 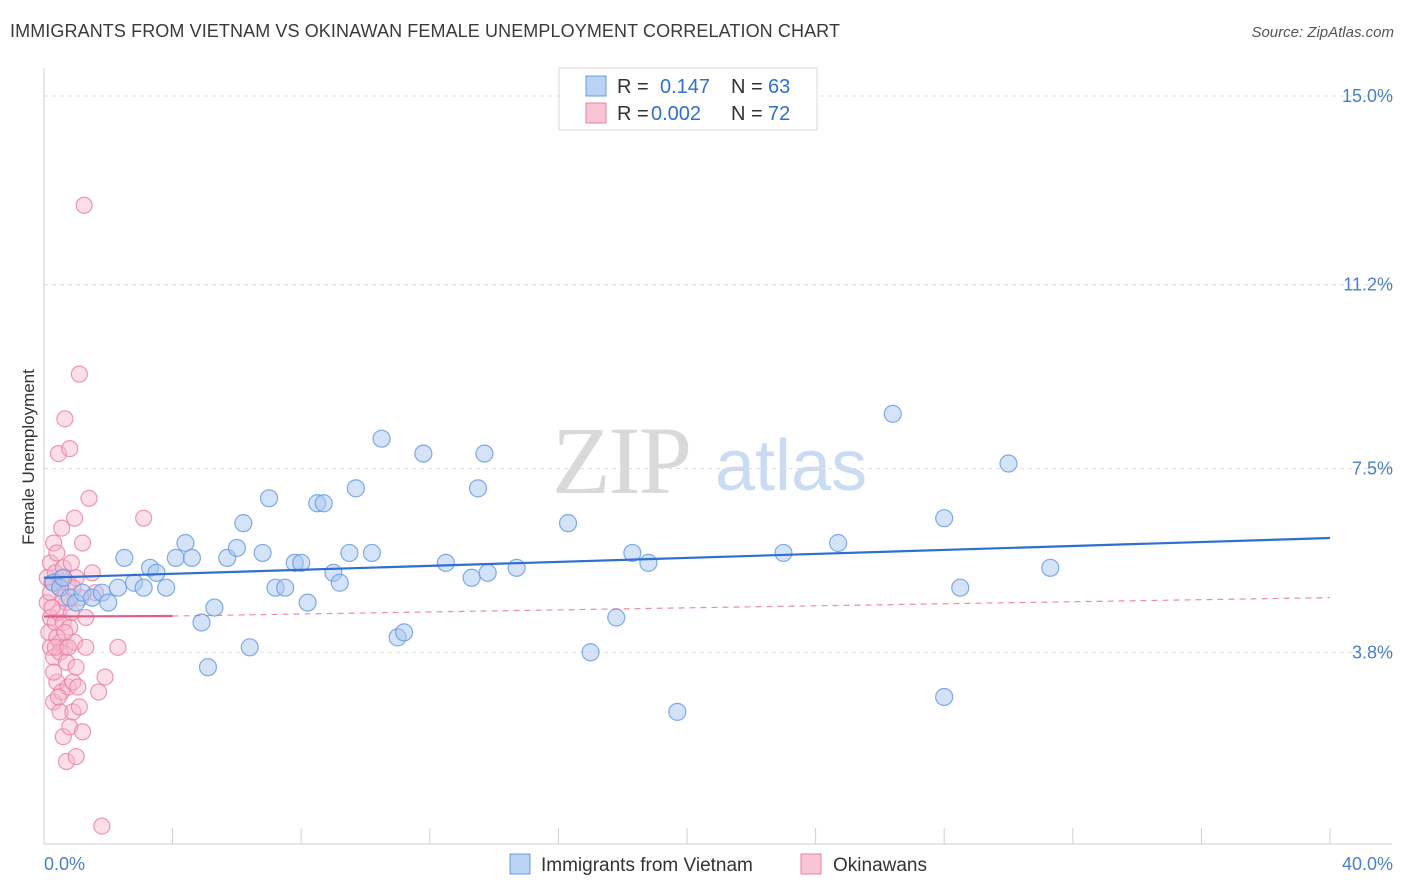 What do you see at coordinates (596, 86) in the screenshot?
I see `legend-swatch-vietnam` at bounding box center [596, 86].